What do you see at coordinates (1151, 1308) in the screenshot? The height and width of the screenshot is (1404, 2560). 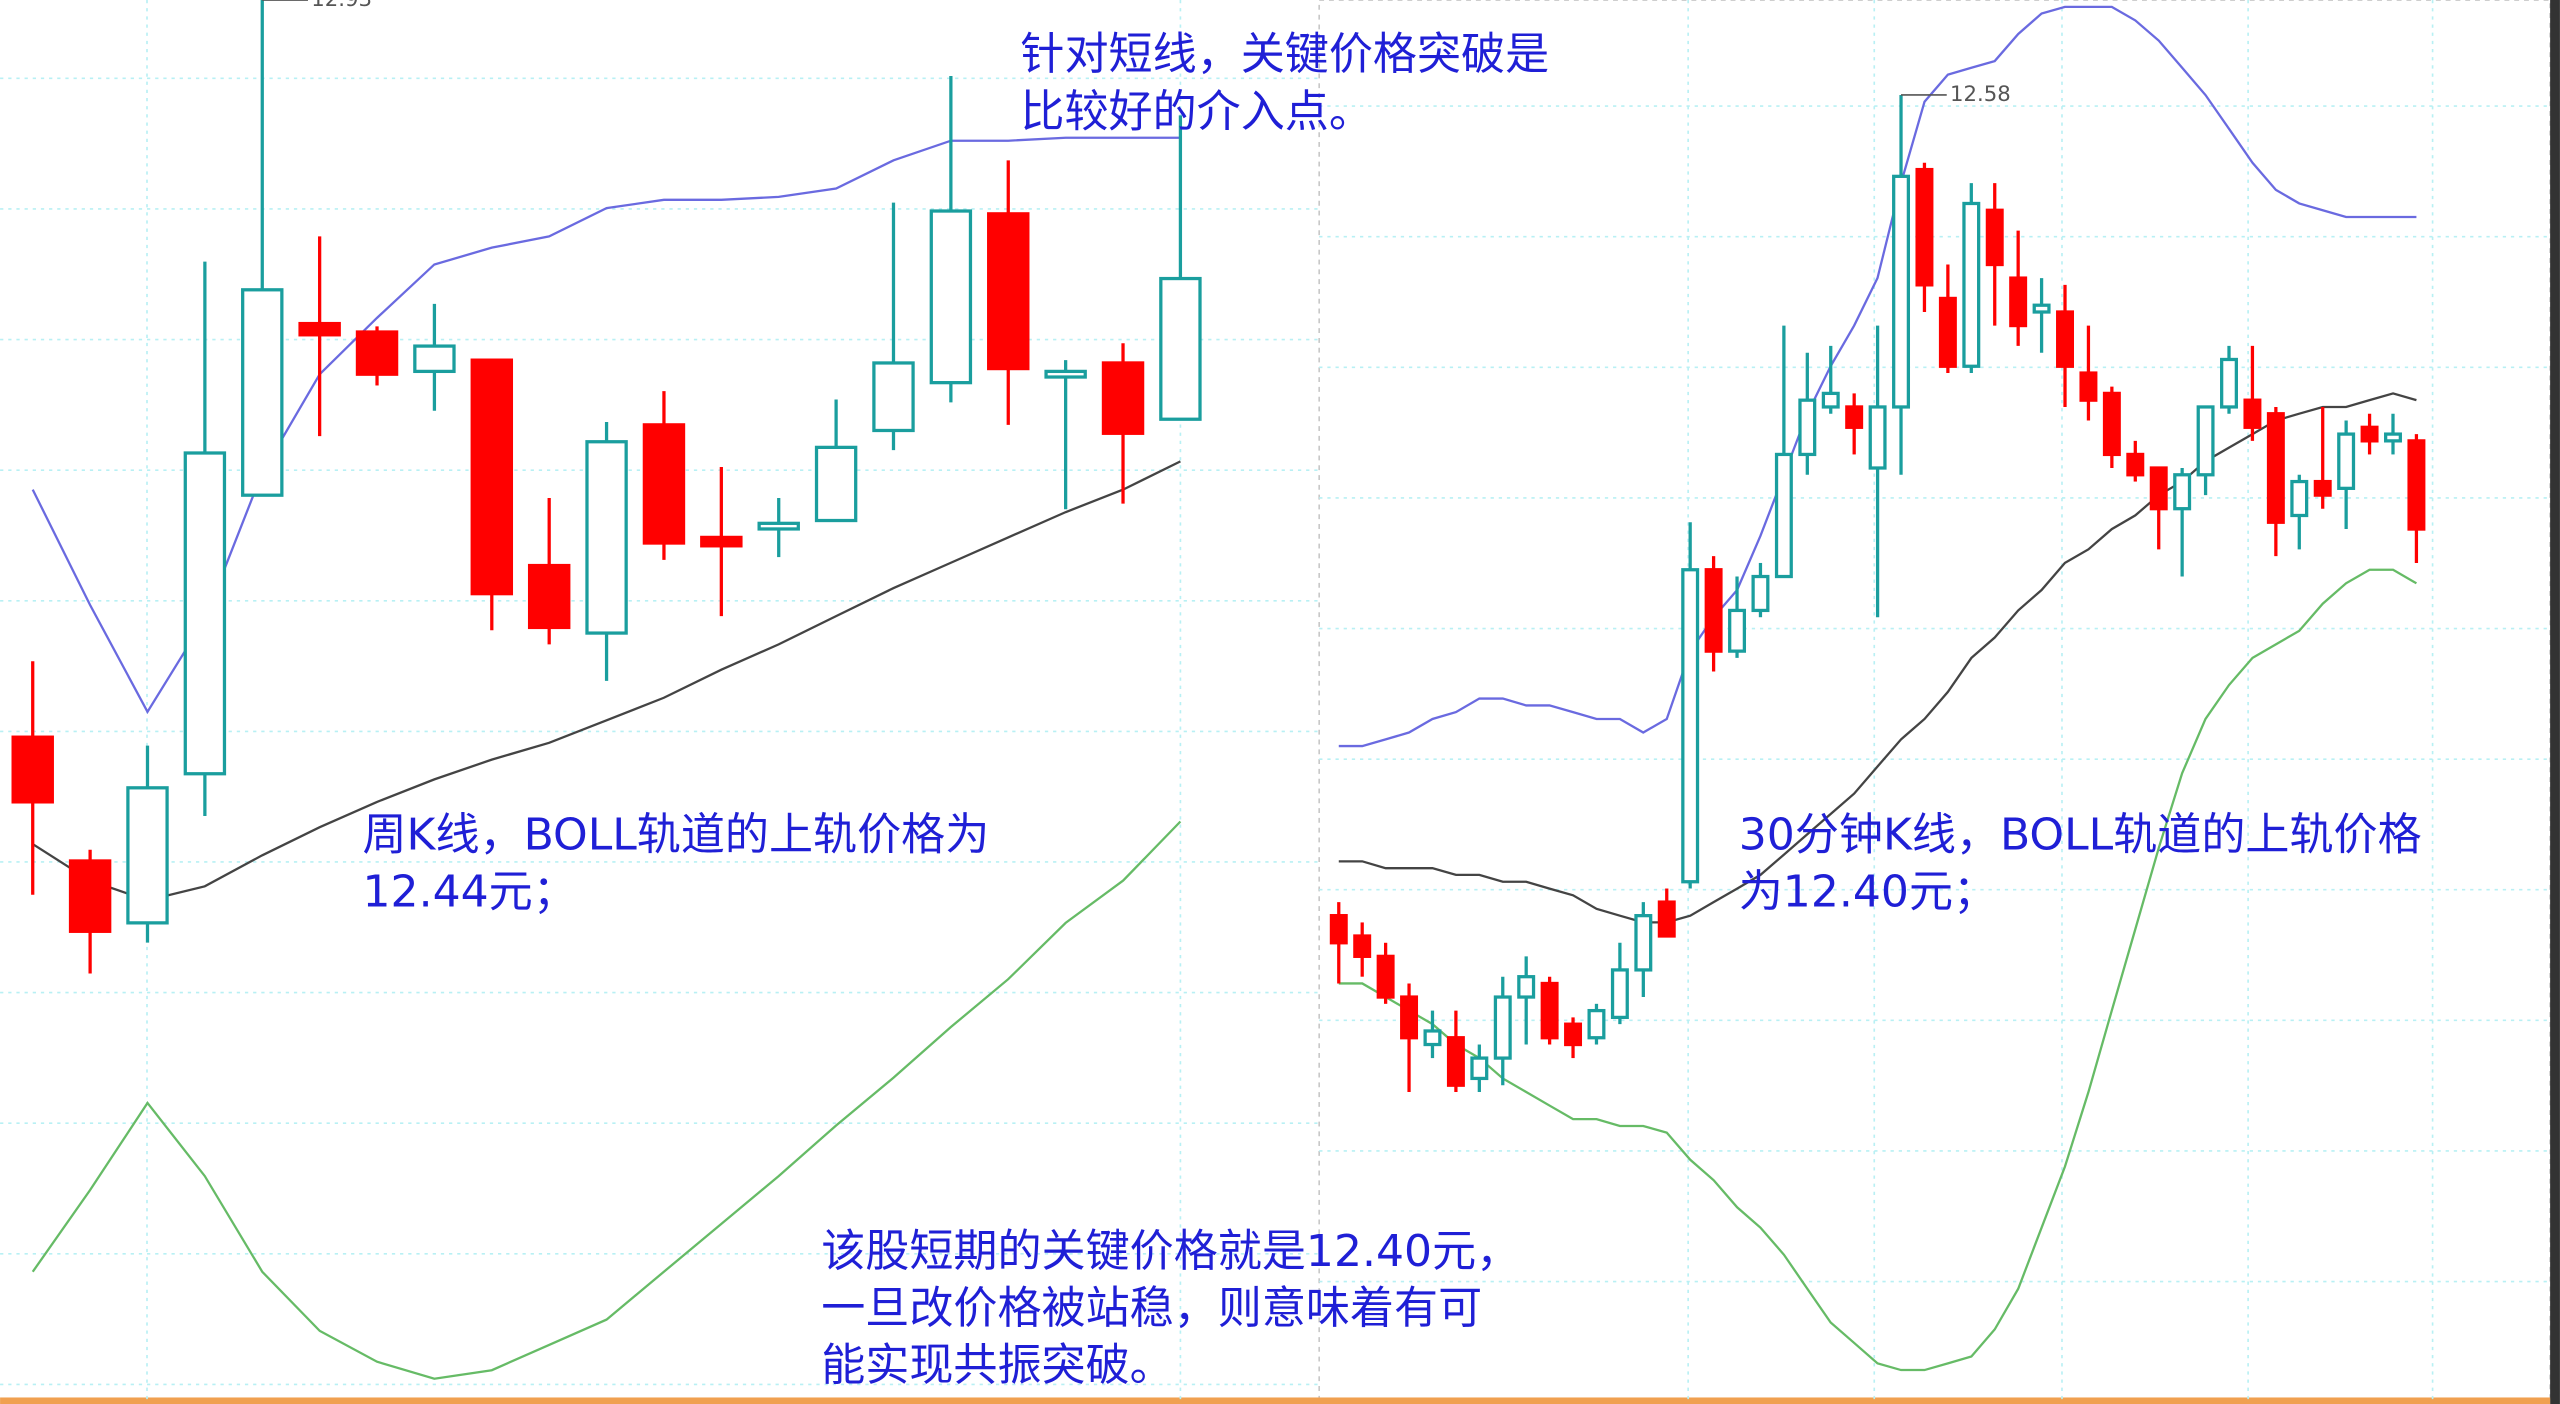 I see `annotation-line: 一旦改价格被站稳，则意味着有可` at bounding box center [1151, 1308].